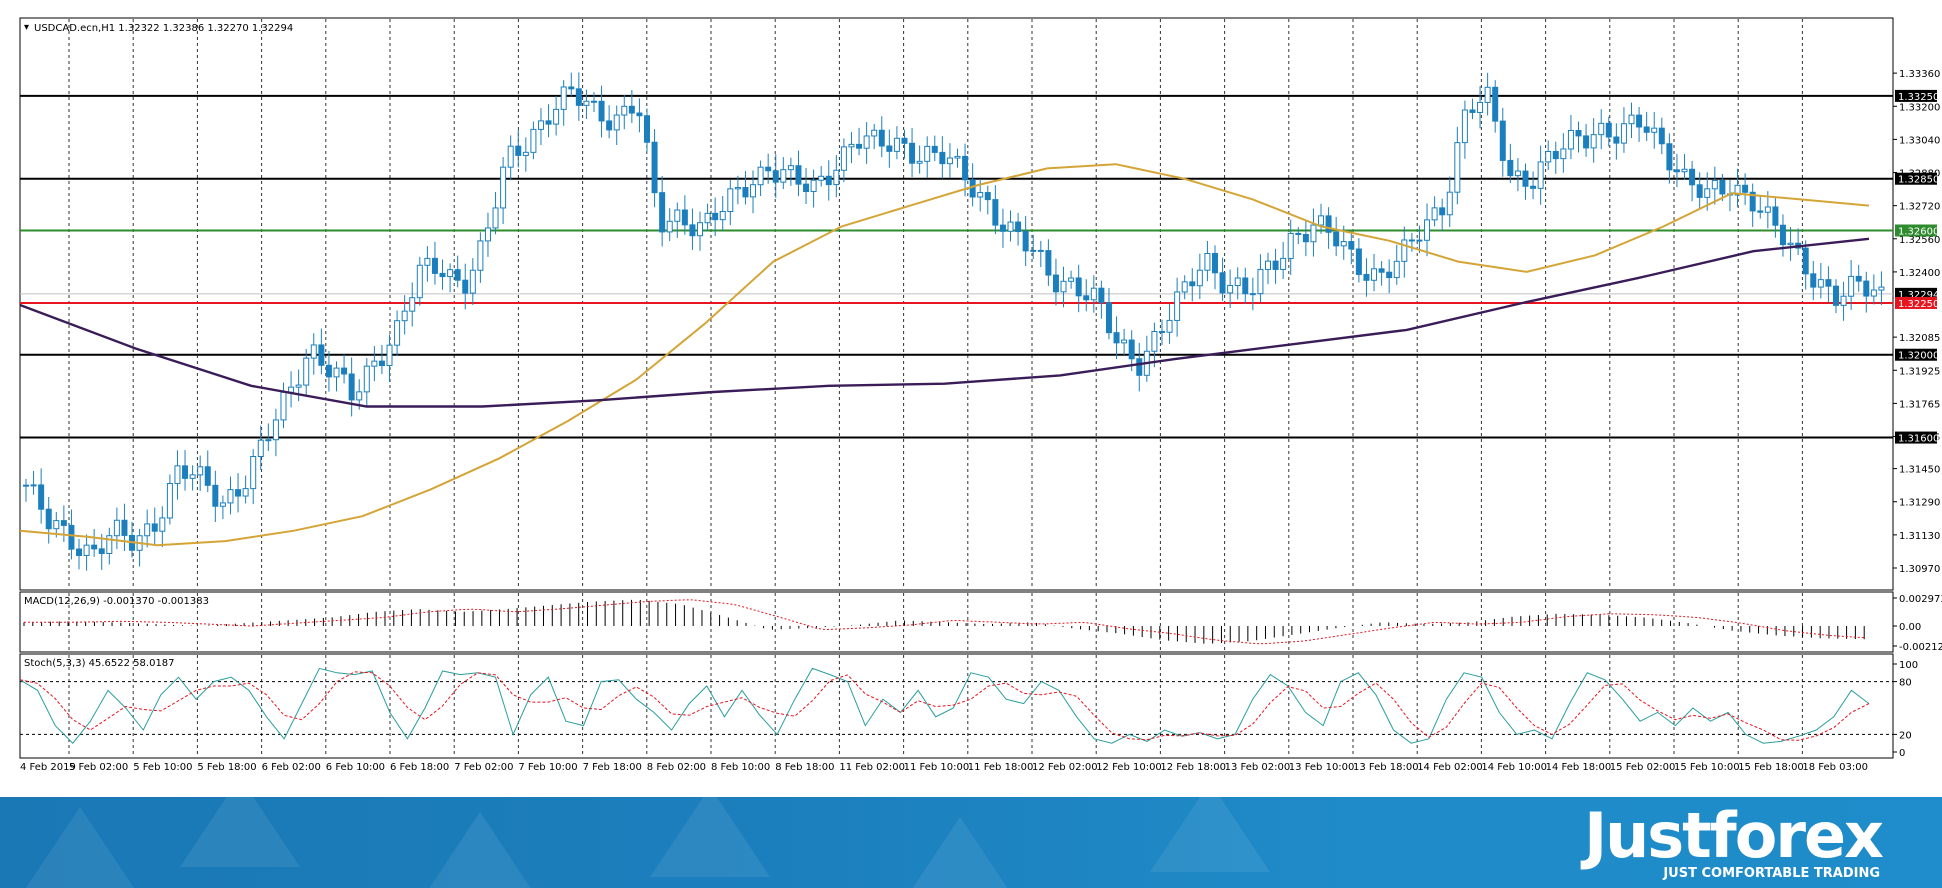 The width and height of the screenshot is (1942, 888). I want to click on time-tick-label: 12 Feb 18:00, so click(1193, 767).